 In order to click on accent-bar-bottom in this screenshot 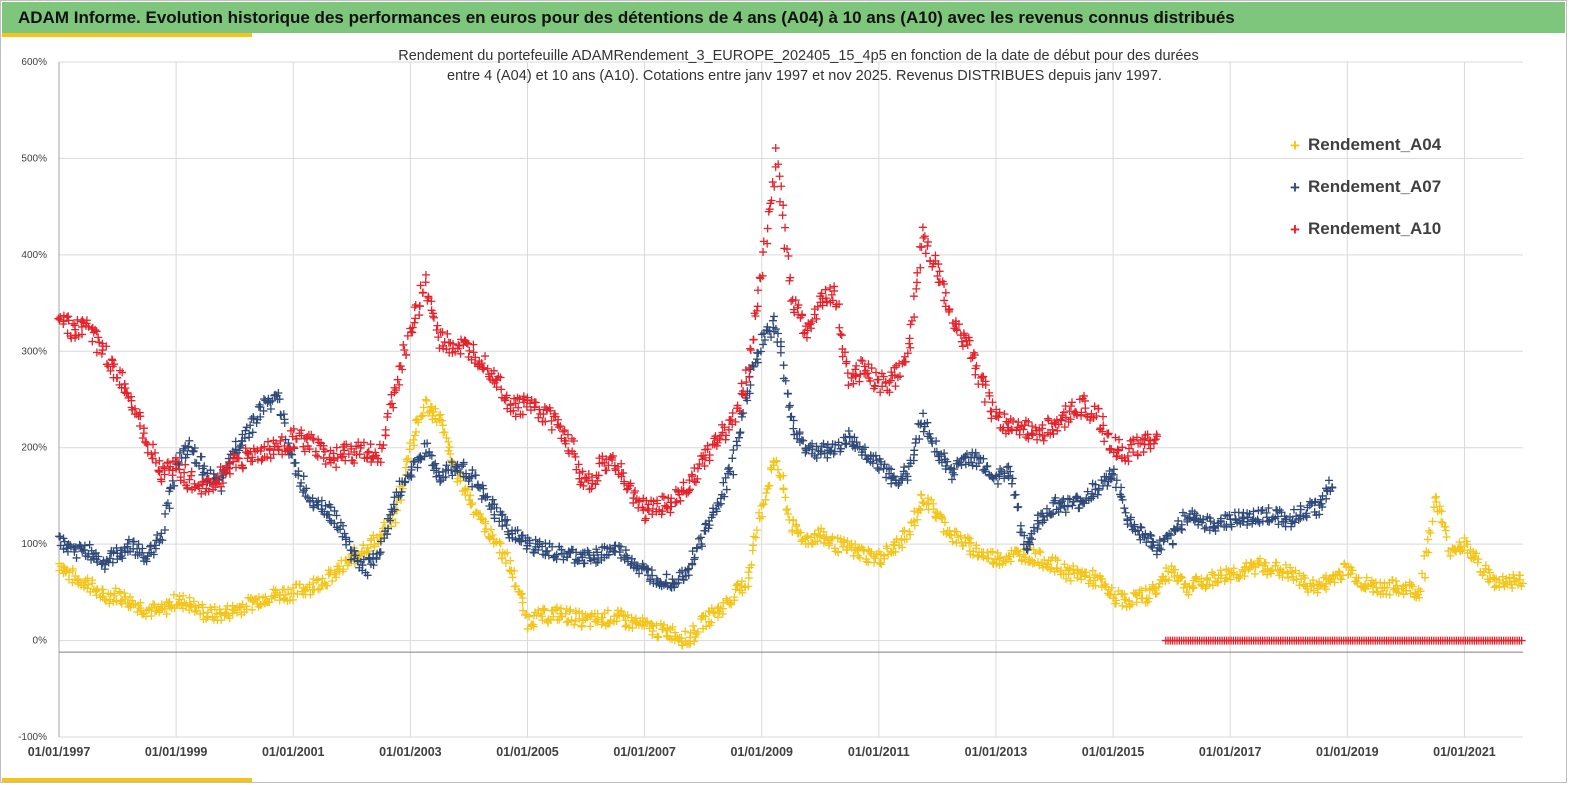, I will do `click(127, 780)`.